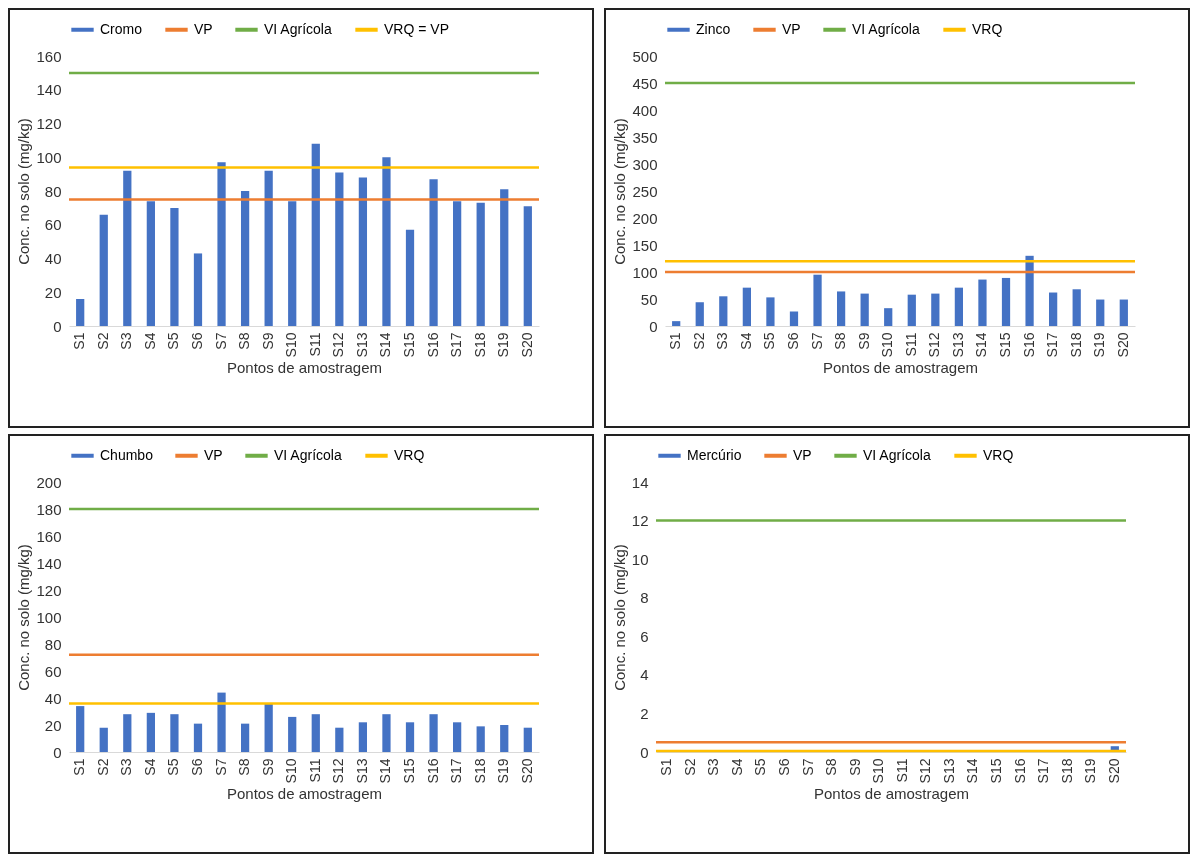  Describe the element at coordinates (863, 341) in the screenshot. I see `x-tick-label: S9` at that location.